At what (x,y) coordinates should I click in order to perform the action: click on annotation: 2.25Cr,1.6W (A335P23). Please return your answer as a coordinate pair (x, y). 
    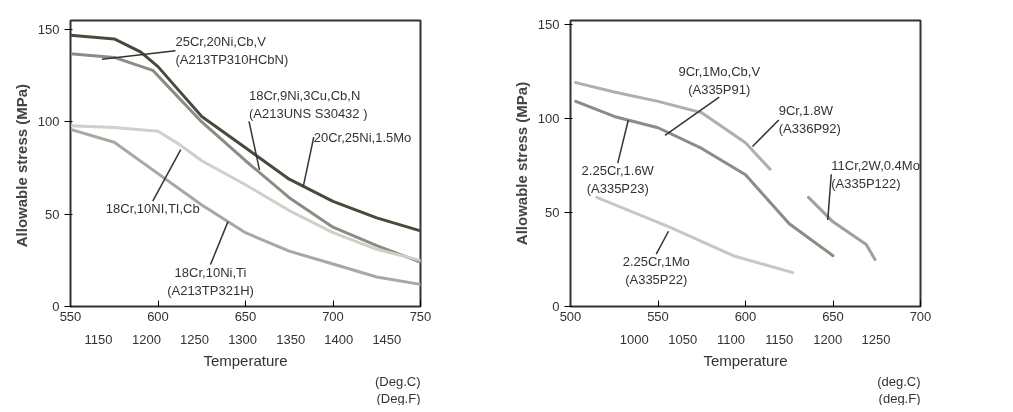
    Looking at the image, I should click on (618, 180).